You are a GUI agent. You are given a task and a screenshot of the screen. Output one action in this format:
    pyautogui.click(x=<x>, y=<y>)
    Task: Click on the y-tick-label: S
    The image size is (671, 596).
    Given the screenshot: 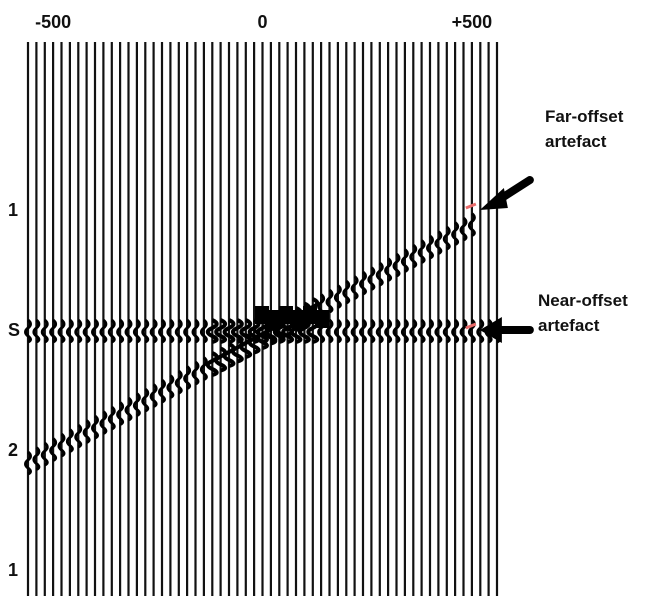 What is the action you would take?
    pyautogui.click(x=14, y=330)
    